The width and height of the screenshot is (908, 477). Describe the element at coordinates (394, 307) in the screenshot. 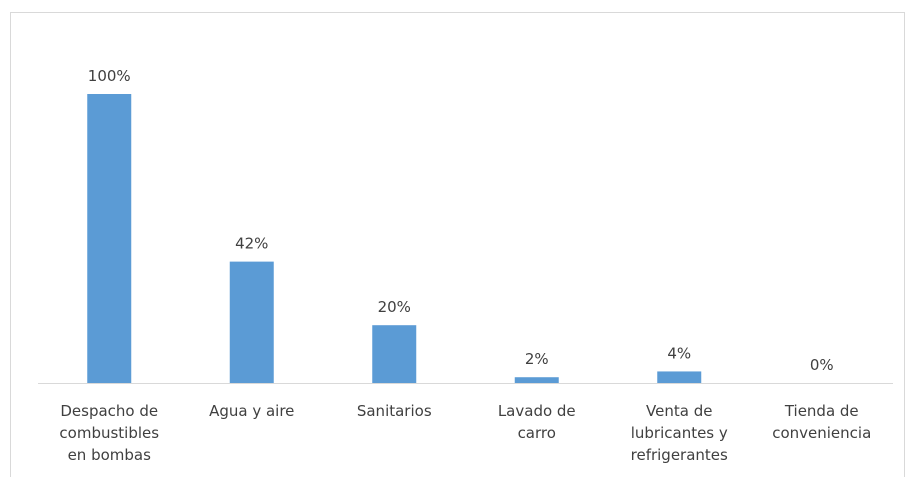

I see `data-label: 20%` at that location.